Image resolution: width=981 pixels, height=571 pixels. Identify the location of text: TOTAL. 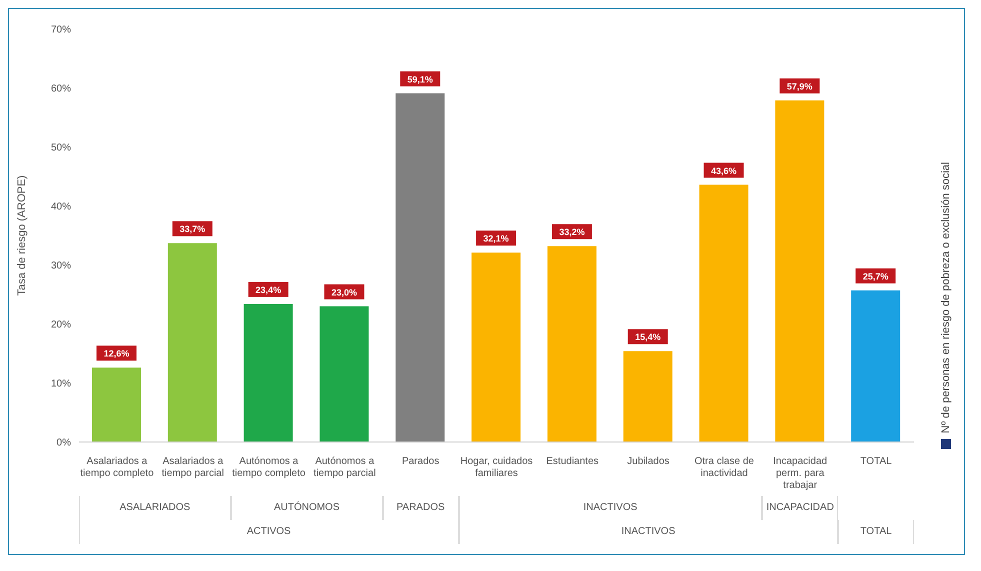
(876, 532).